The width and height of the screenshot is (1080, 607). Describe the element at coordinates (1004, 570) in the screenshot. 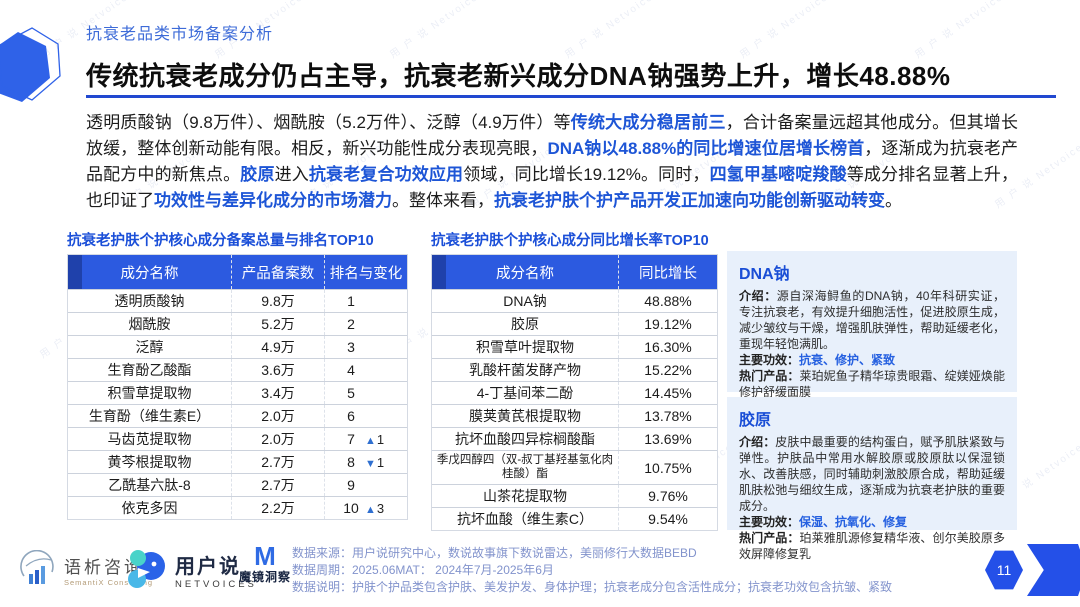

I see `page-number-badge: 11` at that location.